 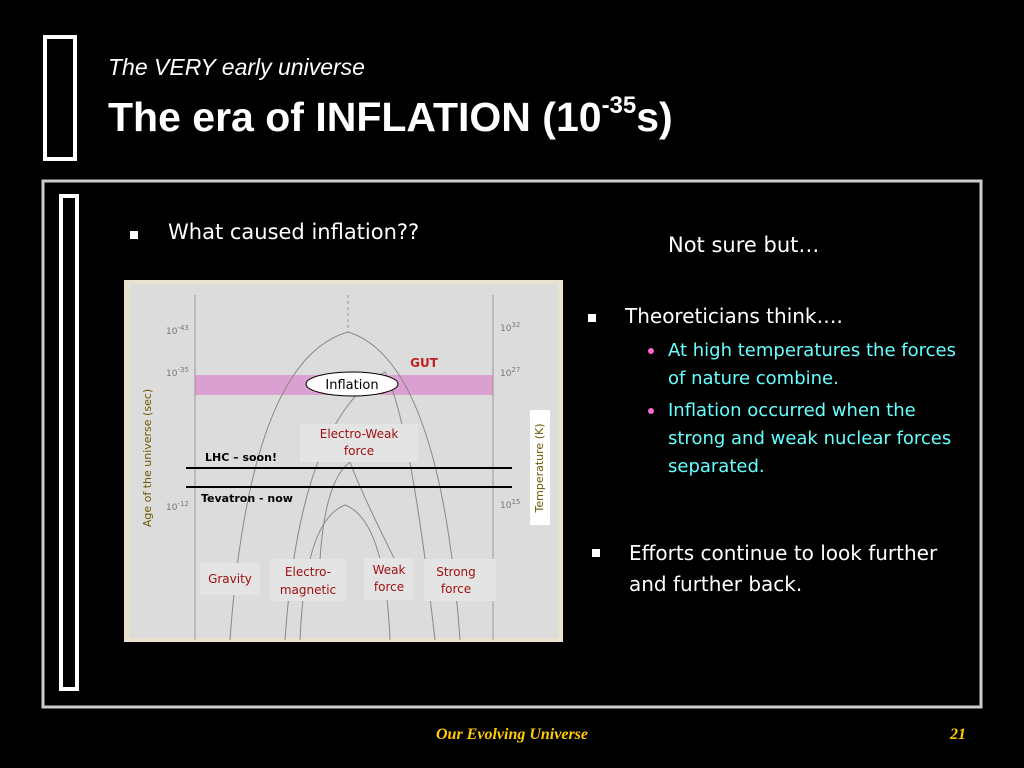 I want to click on page-number: 21, so click(x=958, y=734).